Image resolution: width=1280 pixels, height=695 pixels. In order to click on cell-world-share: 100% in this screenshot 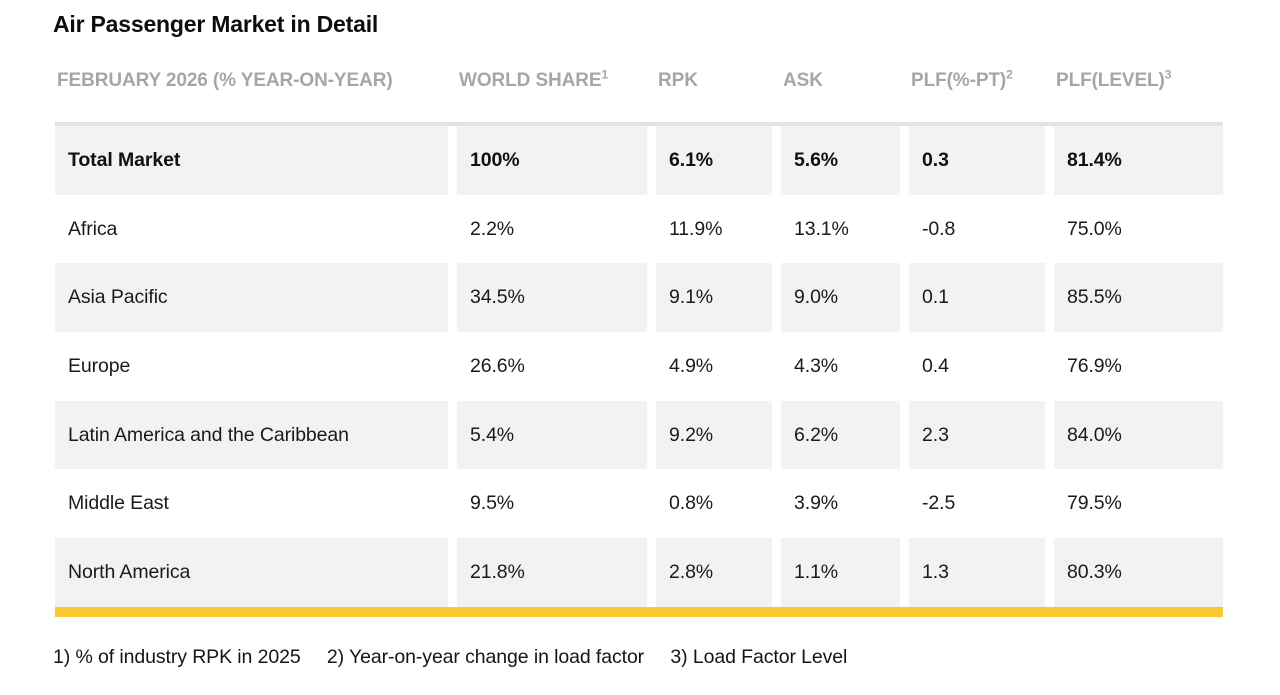, I will do `click(552, 160)`.